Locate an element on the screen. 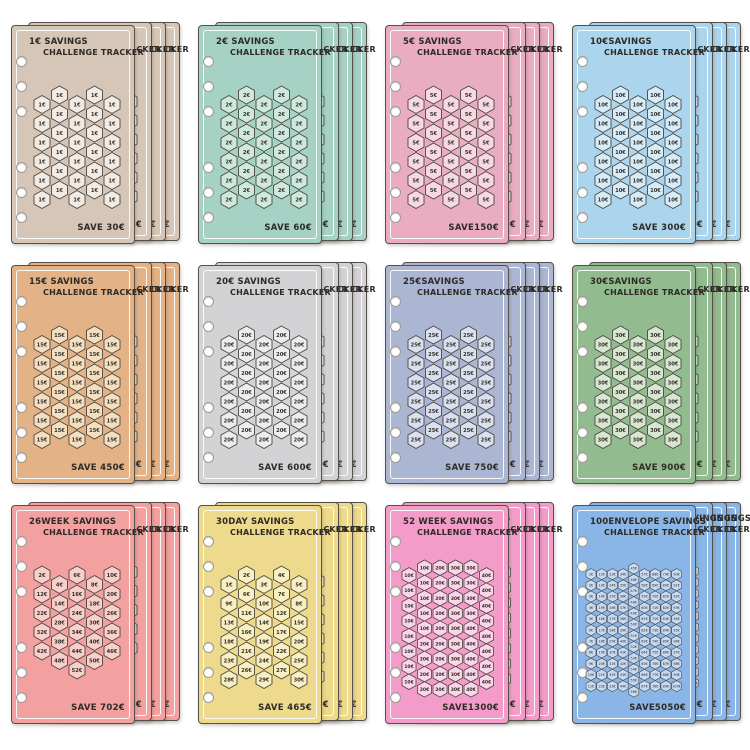 The image size is (750, 750). hexagon-amount-label: 32€ is located at coordinates (42, 633).